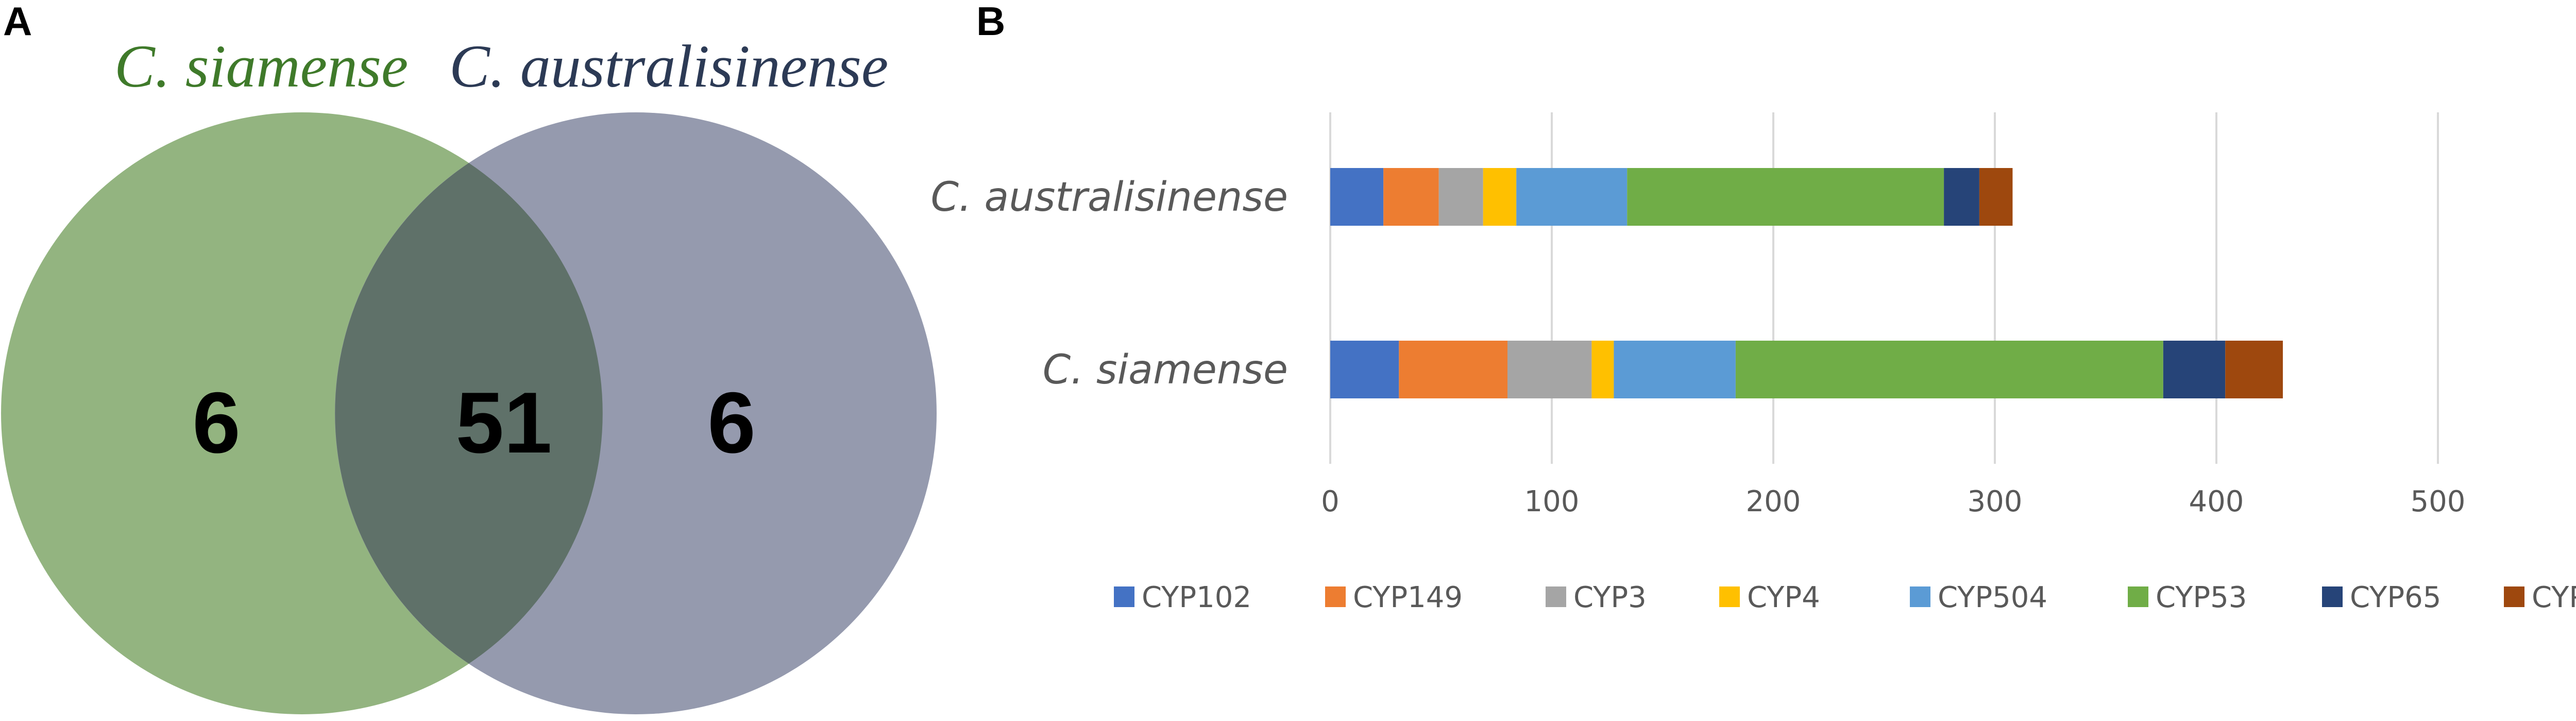 This screenshot has height=721, width=2576. Describe the element at coordinates (261, 66) in the screenshot. I see `venn-left-title: C. siamense` at that location.